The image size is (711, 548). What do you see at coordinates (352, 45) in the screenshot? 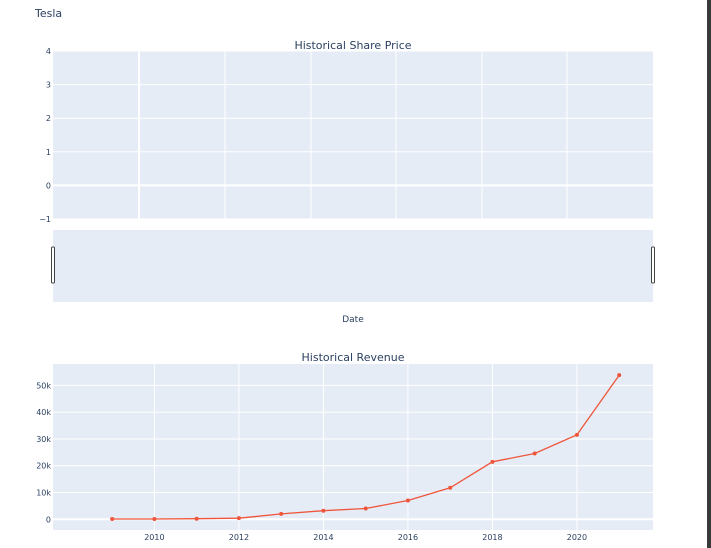
I see `share-price-title: Historical Share Price` at bounding box center [352, 45].